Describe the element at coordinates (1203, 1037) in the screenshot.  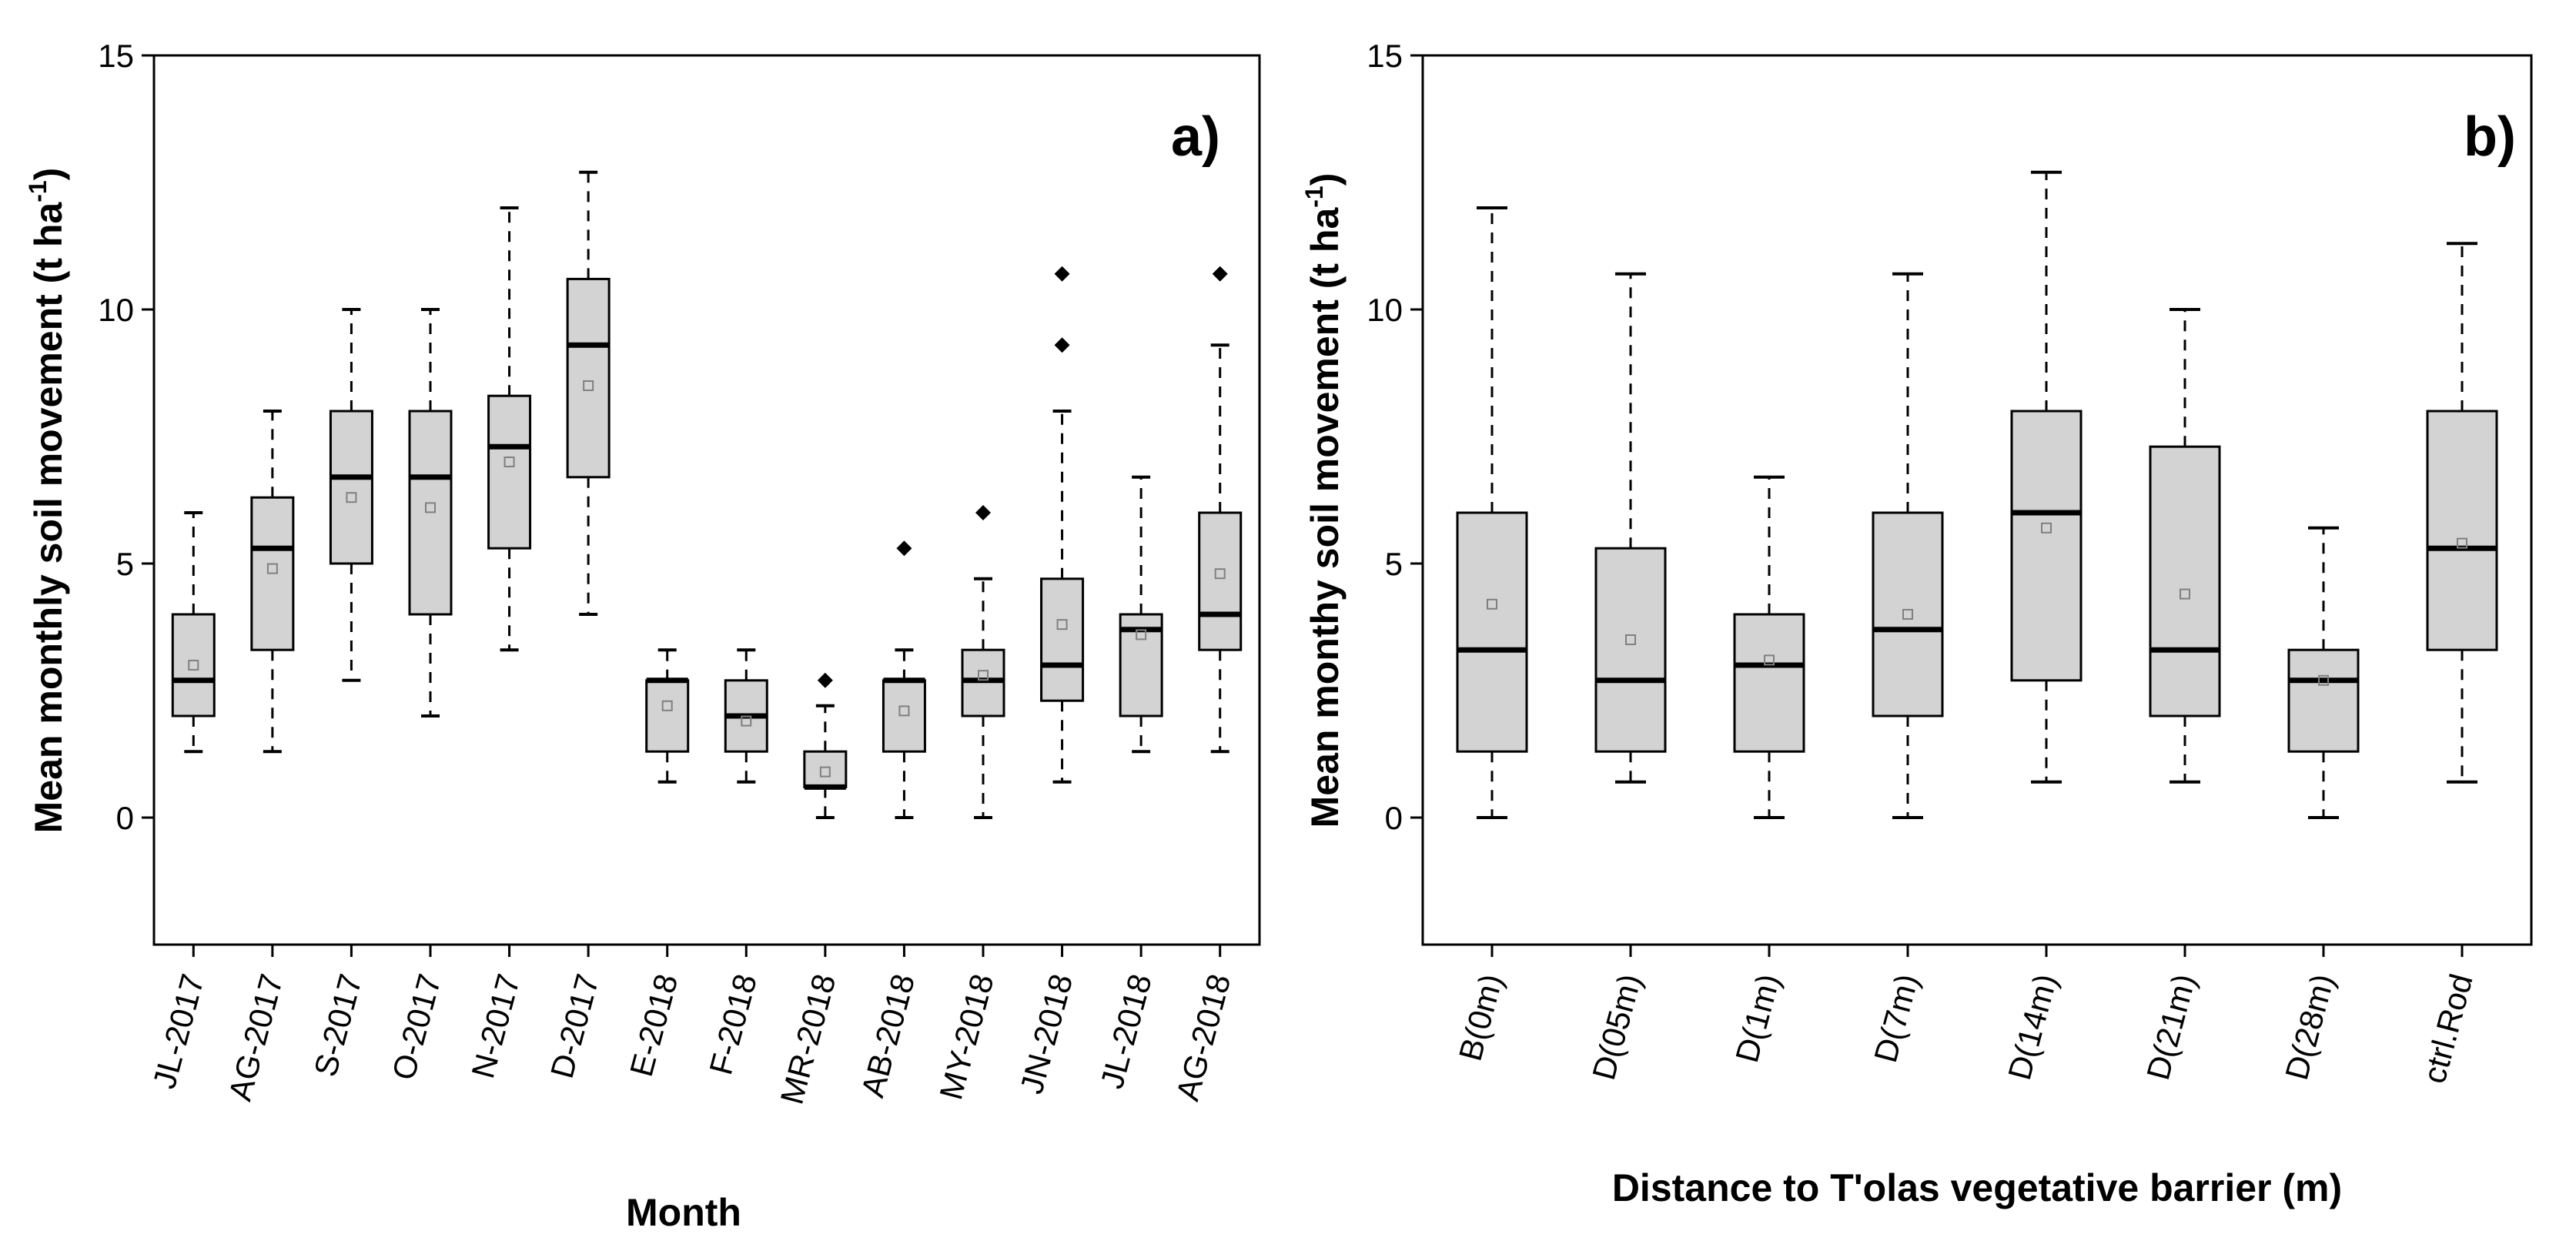
I see `x-tick-label-a-13: AG-2018` at that location.